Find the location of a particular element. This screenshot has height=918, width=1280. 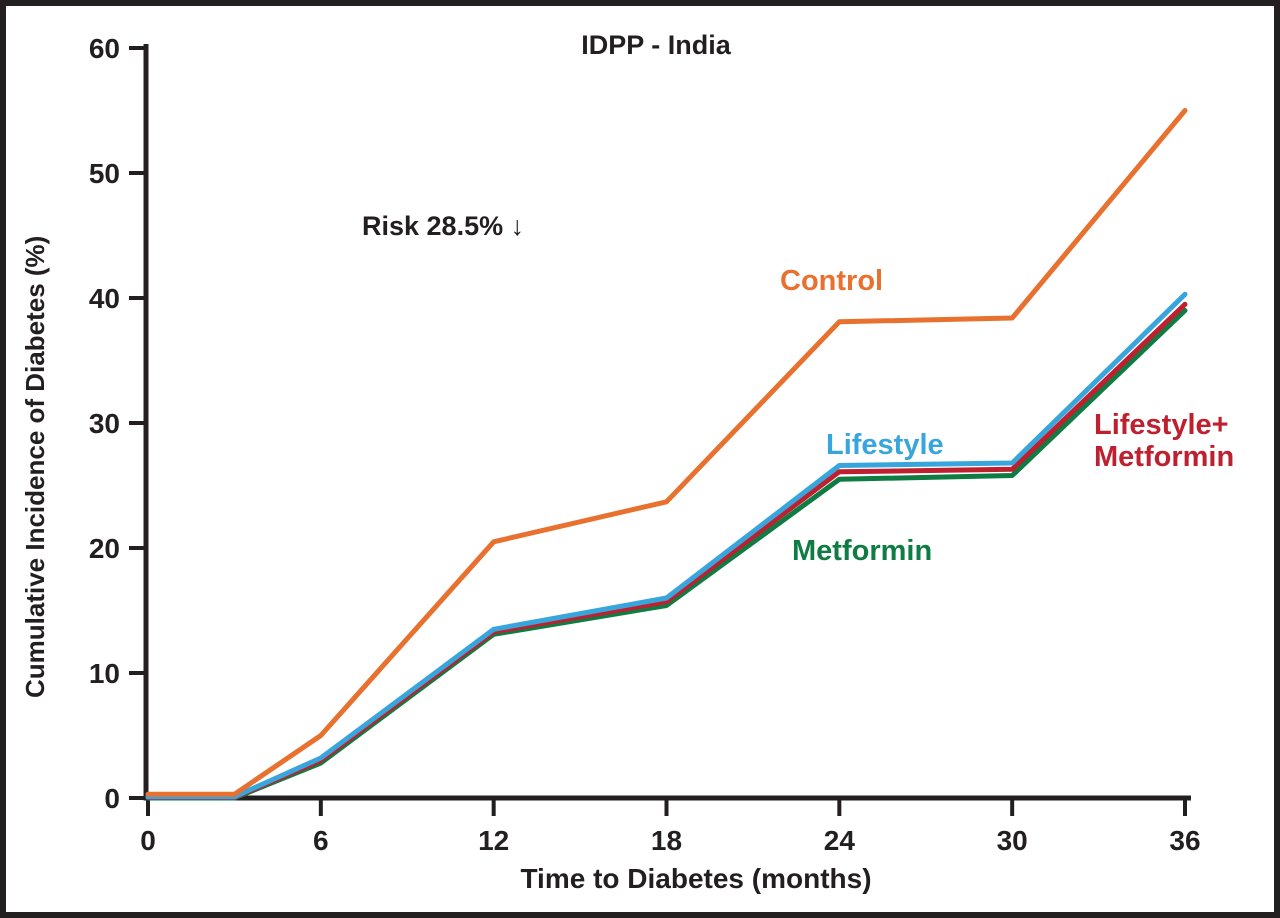

x-axis-title: Time to Diabetes (months) is located at coordinates (696, 878).